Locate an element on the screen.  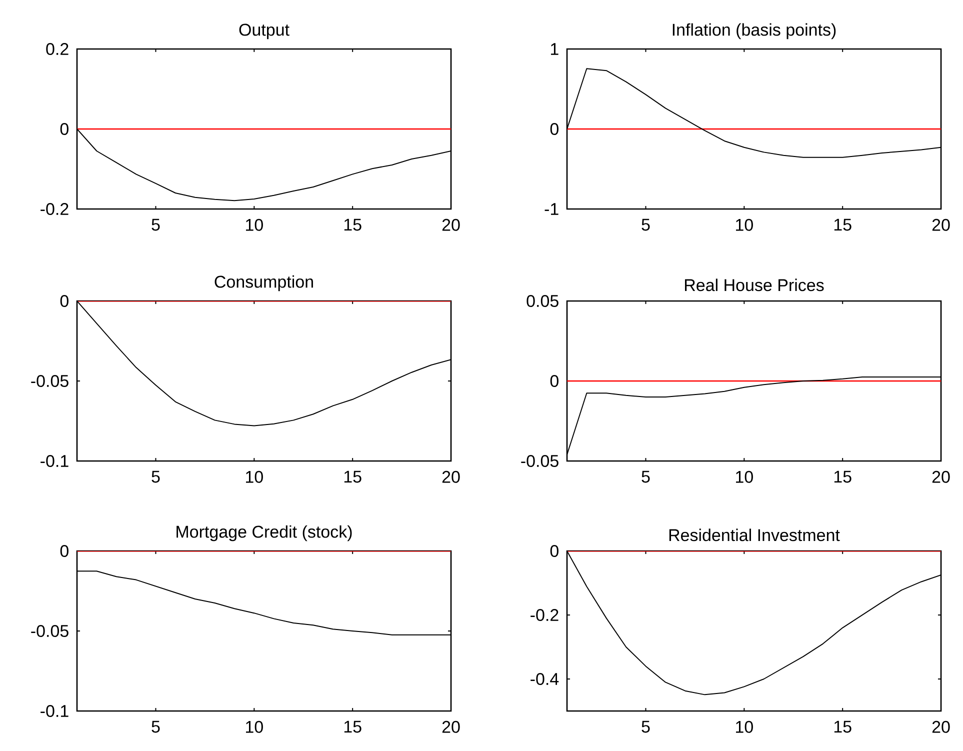
y-tick-label: -1 is located at coordinates (551, 209).